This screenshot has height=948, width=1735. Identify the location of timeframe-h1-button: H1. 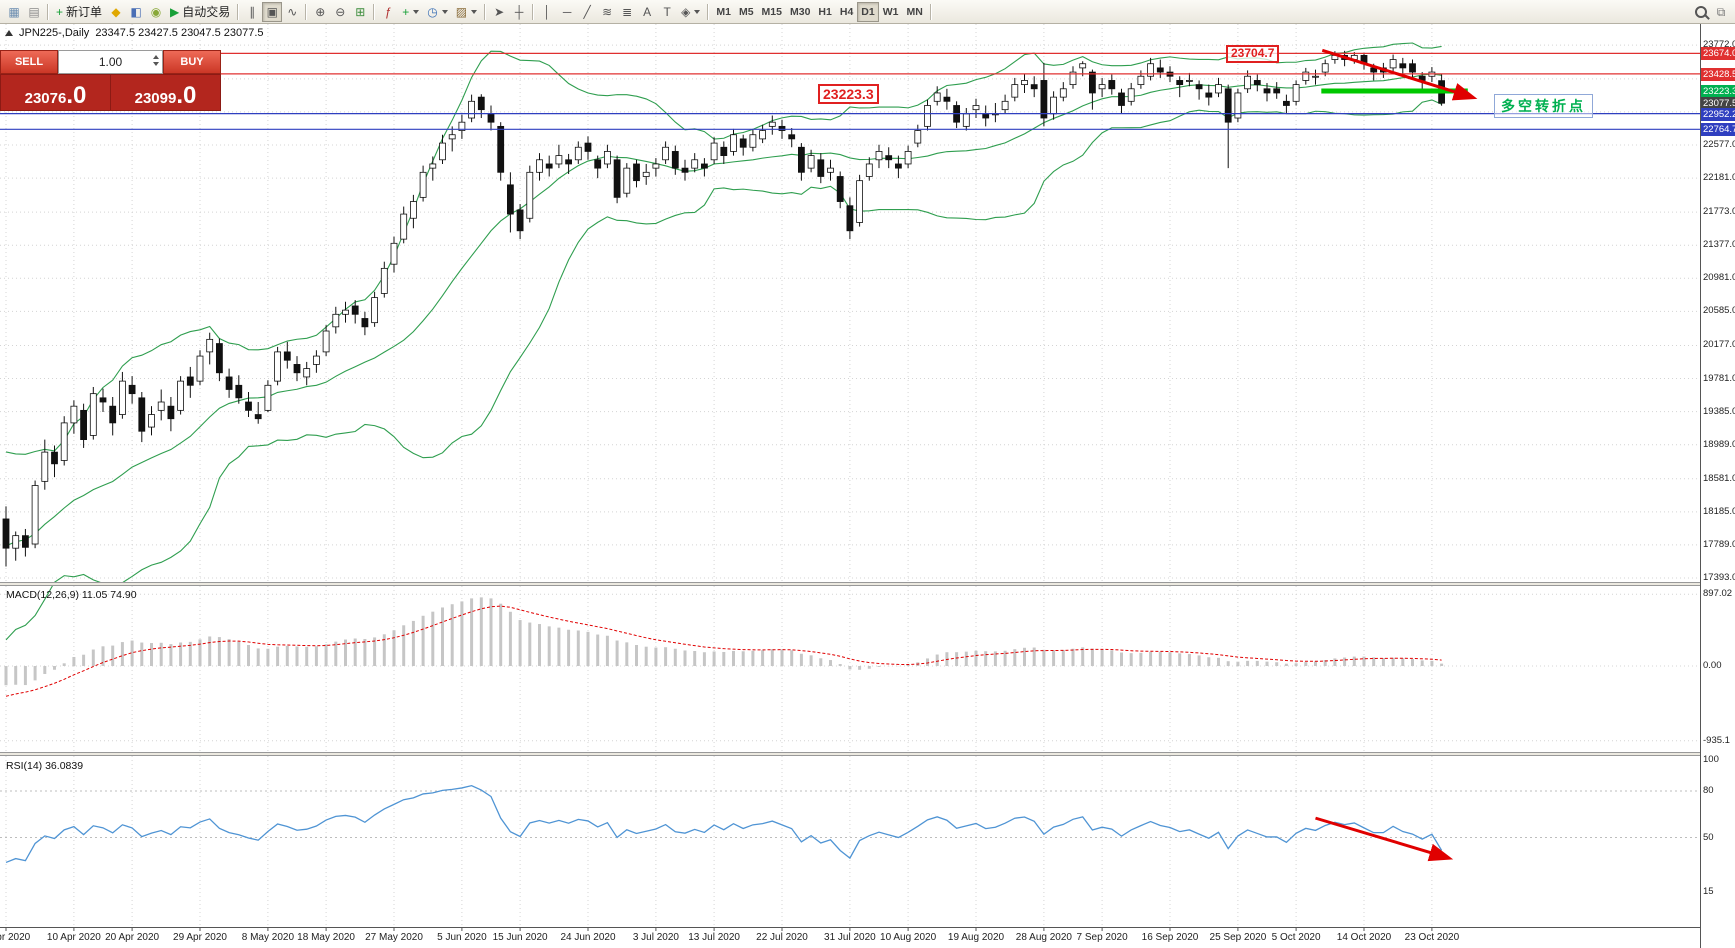
(824, 12).